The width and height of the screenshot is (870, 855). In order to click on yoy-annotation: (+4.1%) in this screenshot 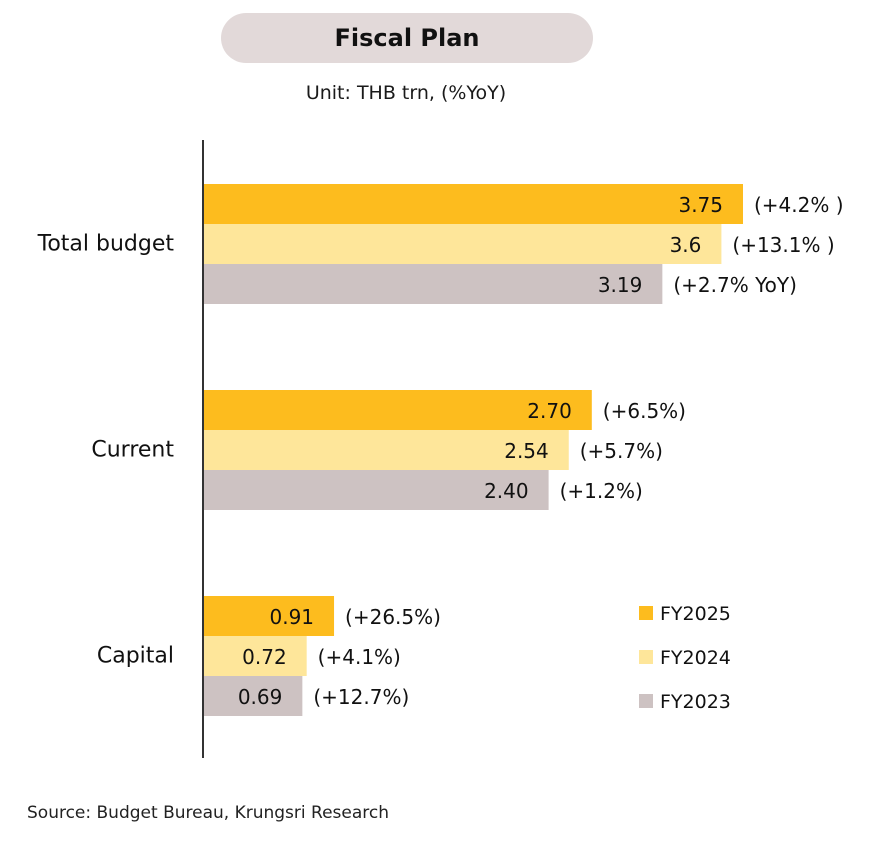, I will do `click(359, 657)`.